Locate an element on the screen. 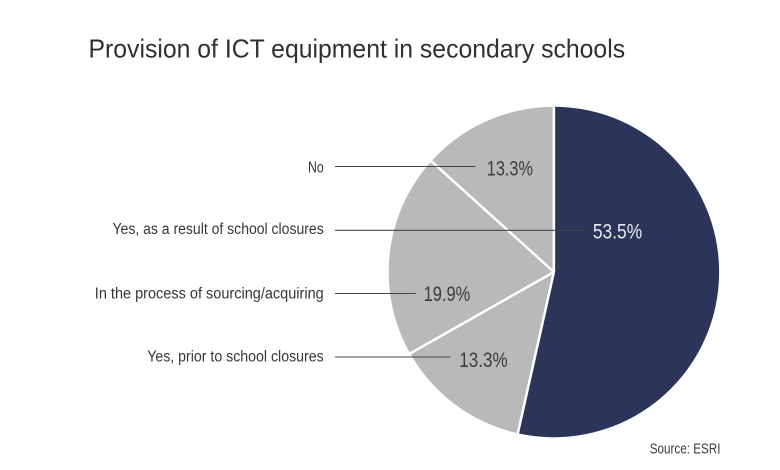 This screenshot has height=470, width=780. svg-text: No is located at coordinates (316, 168).